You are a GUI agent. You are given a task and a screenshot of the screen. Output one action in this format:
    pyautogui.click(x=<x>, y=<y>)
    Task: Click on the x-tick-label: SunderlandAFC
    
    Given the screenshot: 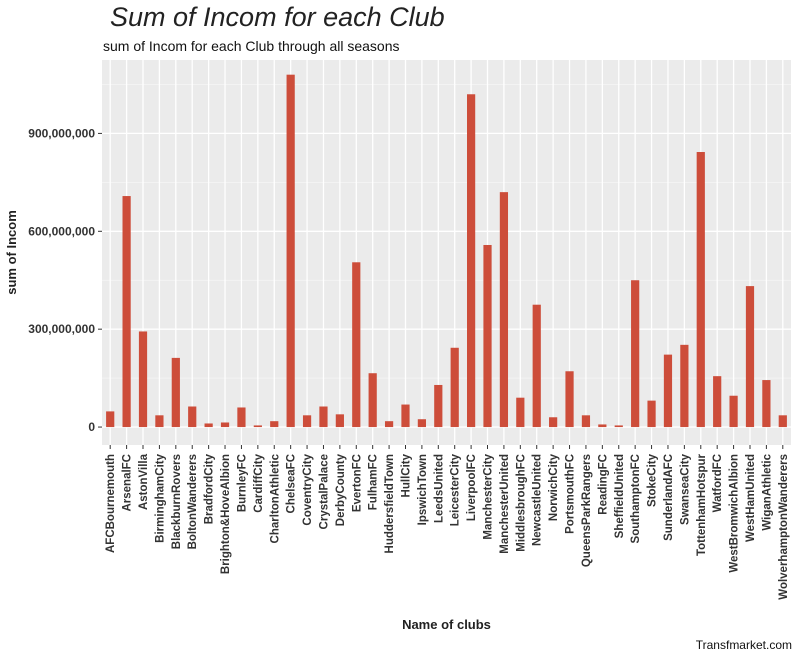 What is the action you would take?
    pyautogui.click(x=669, y=497)
    